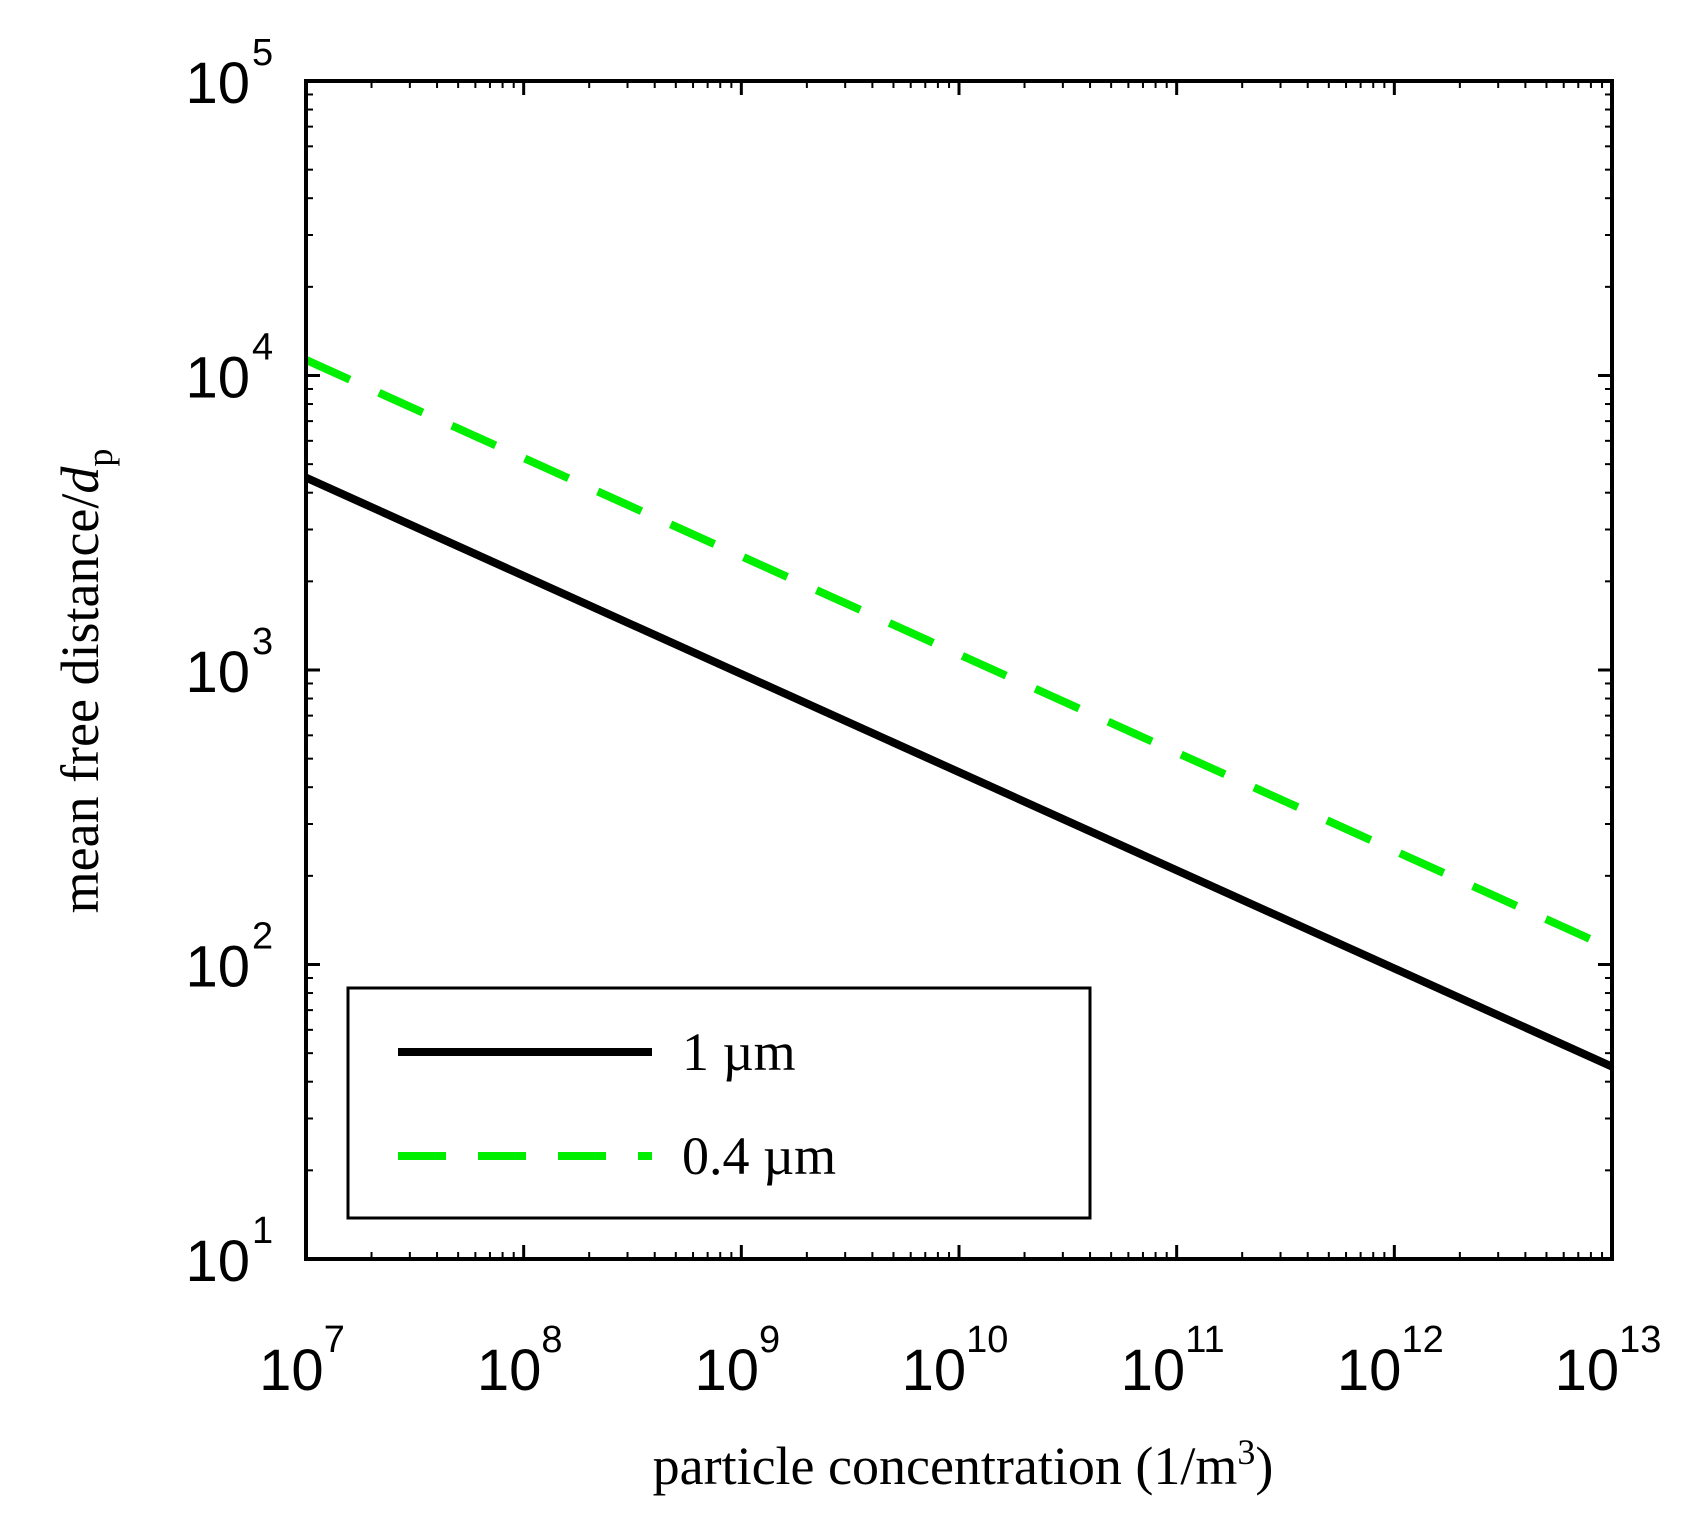 The width and height of the screenshot is (1704, 1529). Describe the element at coordinates (229, 74) in the screenshot. I see `y-tick-label: 10⁵` at that location.